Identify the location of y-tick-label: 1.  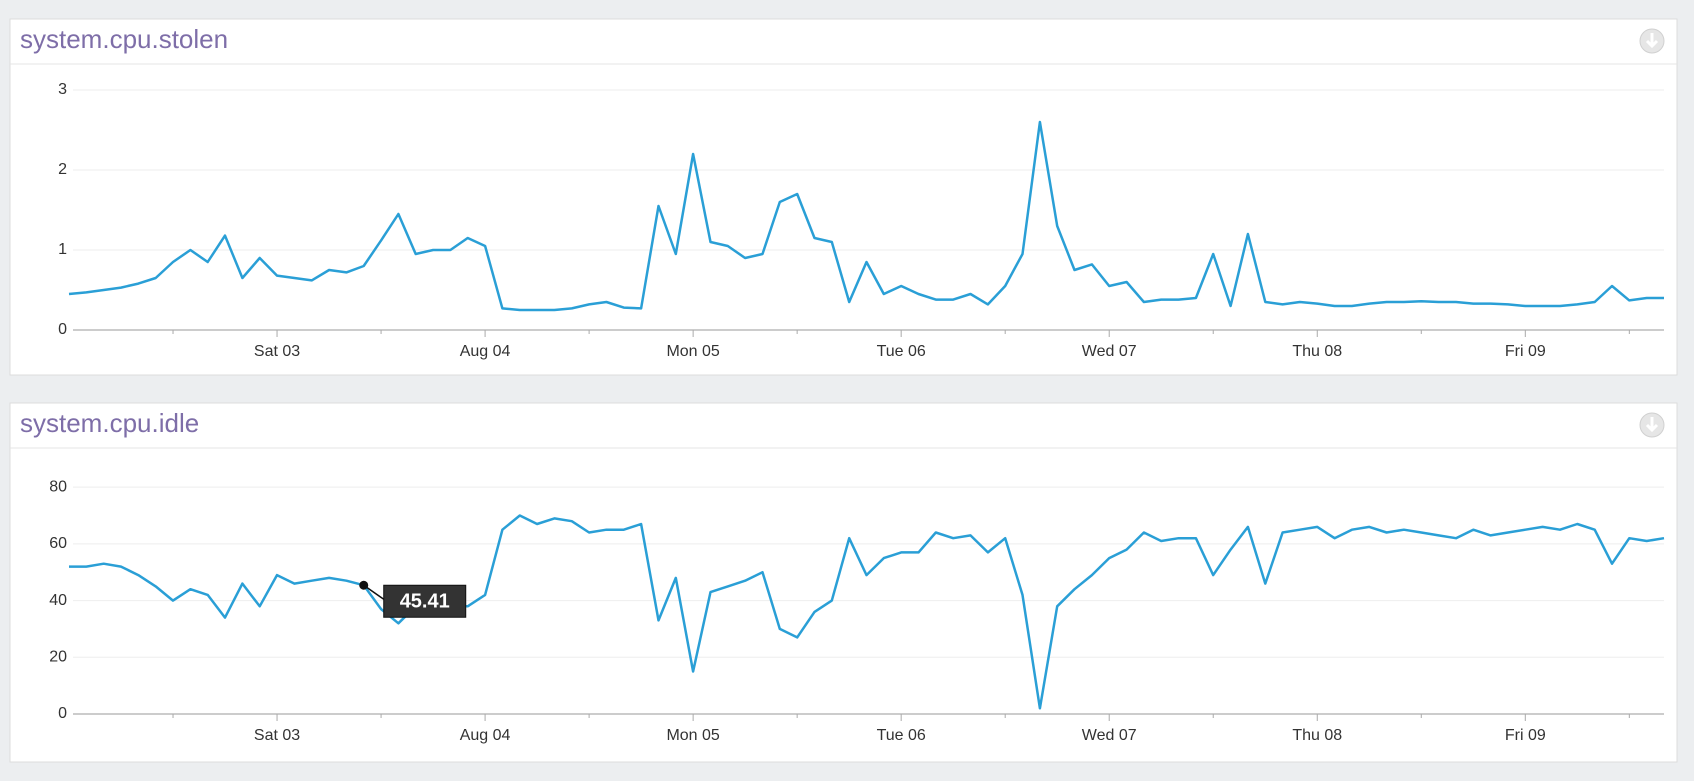
(62, 249).